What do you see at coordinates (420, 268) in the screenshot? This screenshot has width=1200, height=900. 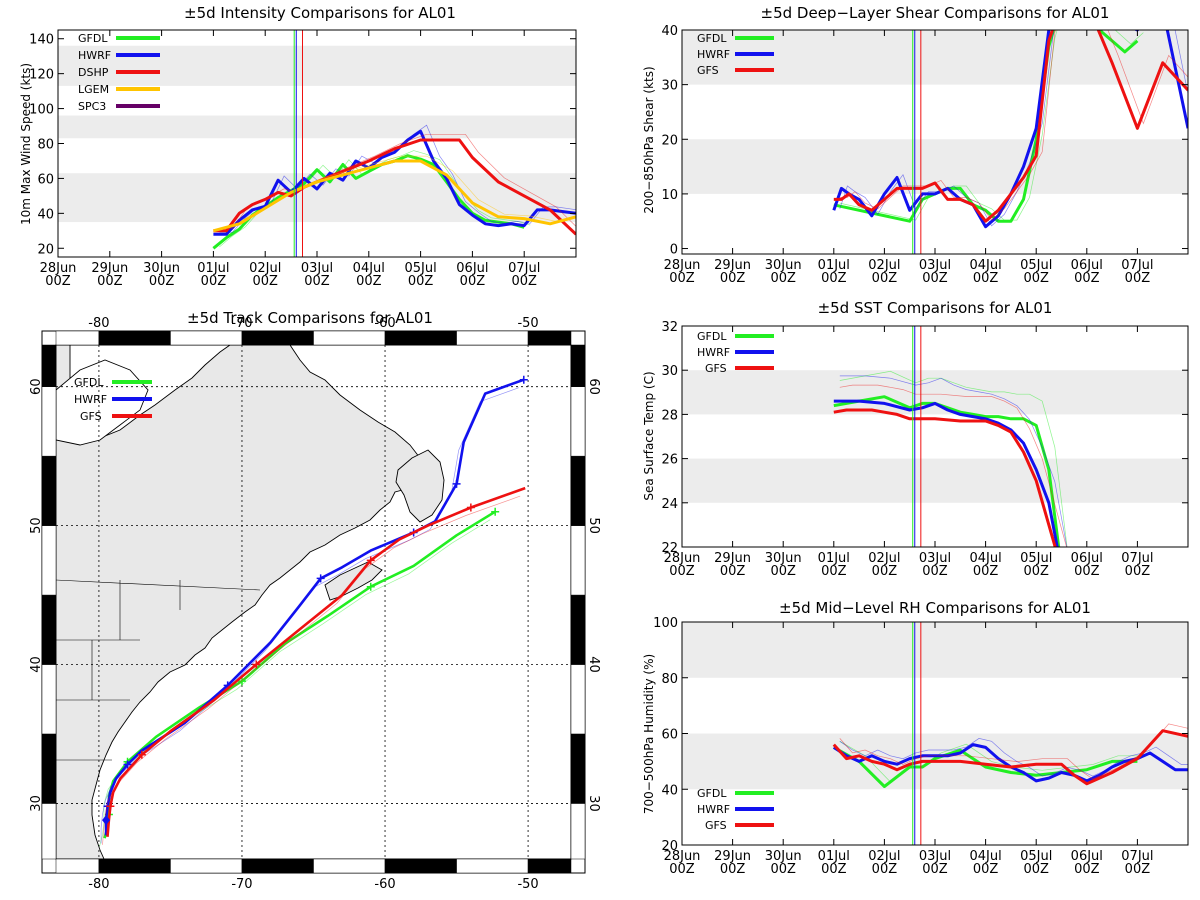 I see `x-tick-day: 05Jul` at bounding box center [420, 268].